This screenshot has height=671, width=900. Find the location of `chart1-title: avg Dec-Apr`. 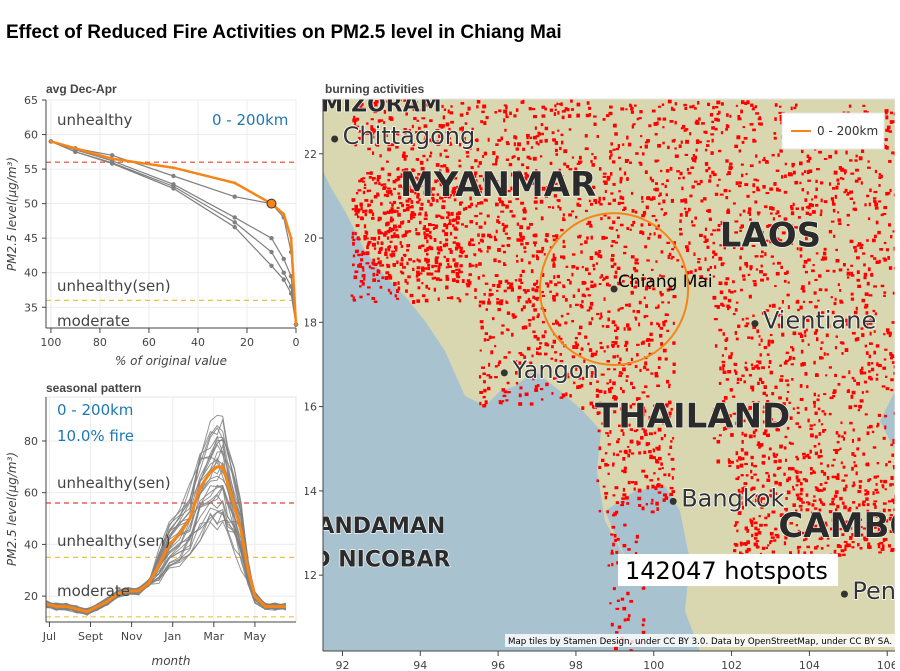

chart1-title: avg Dec-Apr is located at coordinates (81, 89).